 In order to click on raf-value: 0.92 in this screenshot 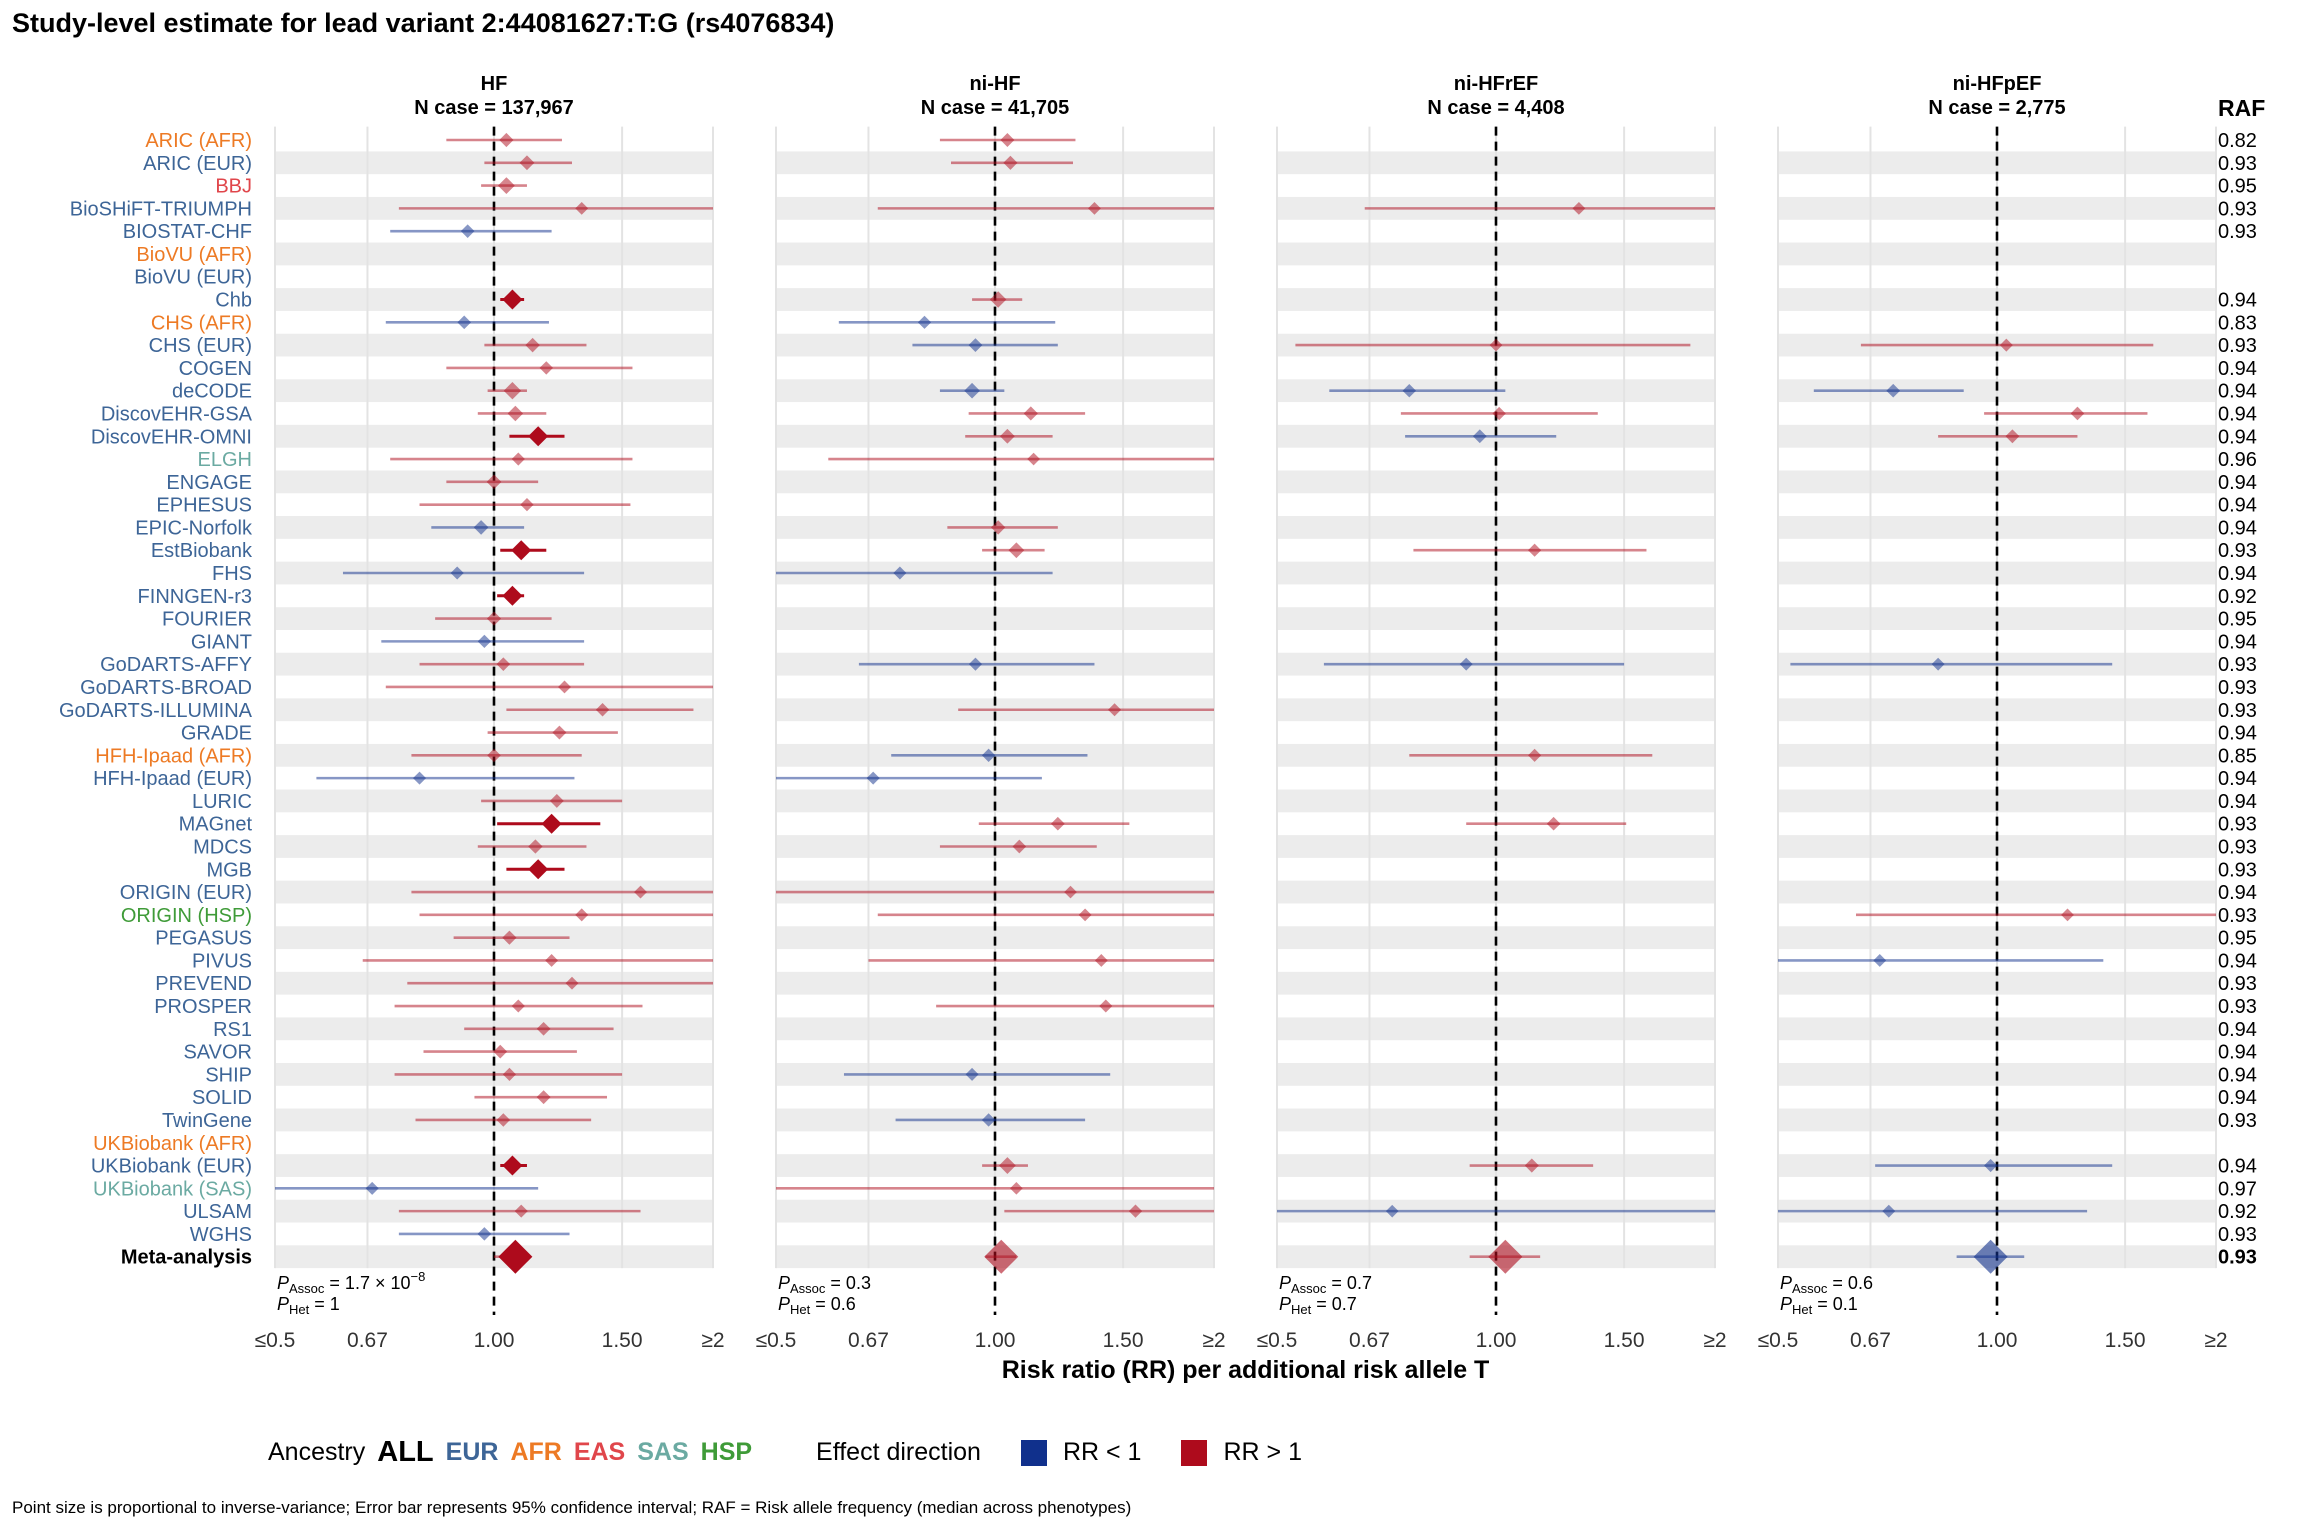, I will do `click(2237, 597)`.